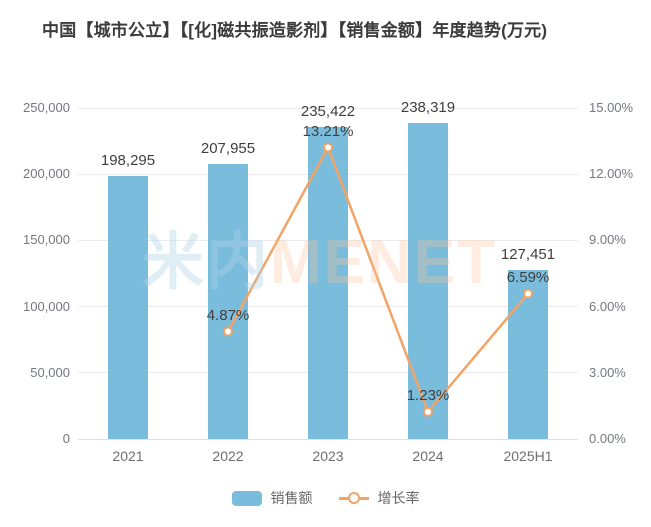 Image resolution: width=651 pixels, height=527 pixels. I want to click on growth-line-marker-icon, so click(353, 498).